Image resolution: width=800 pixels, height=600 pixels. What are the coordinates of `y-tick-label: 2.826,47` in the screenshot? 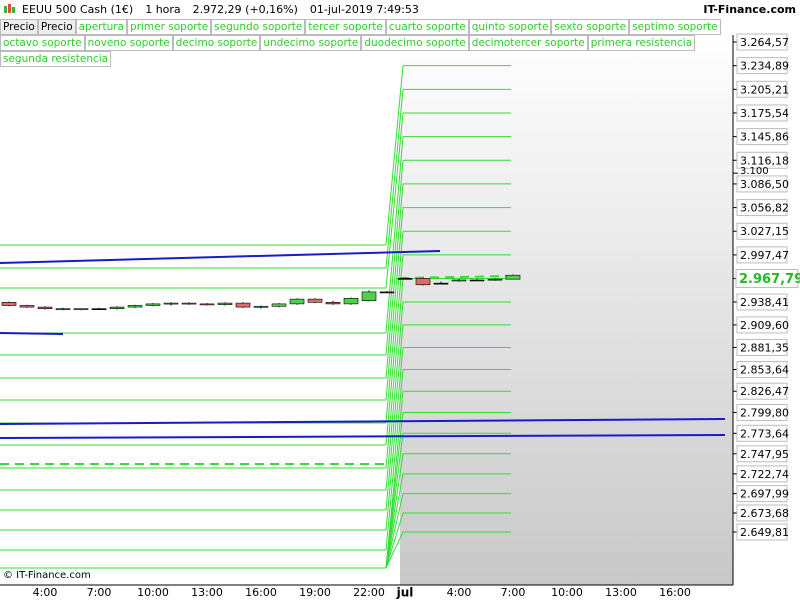 It's located at (764, 391).